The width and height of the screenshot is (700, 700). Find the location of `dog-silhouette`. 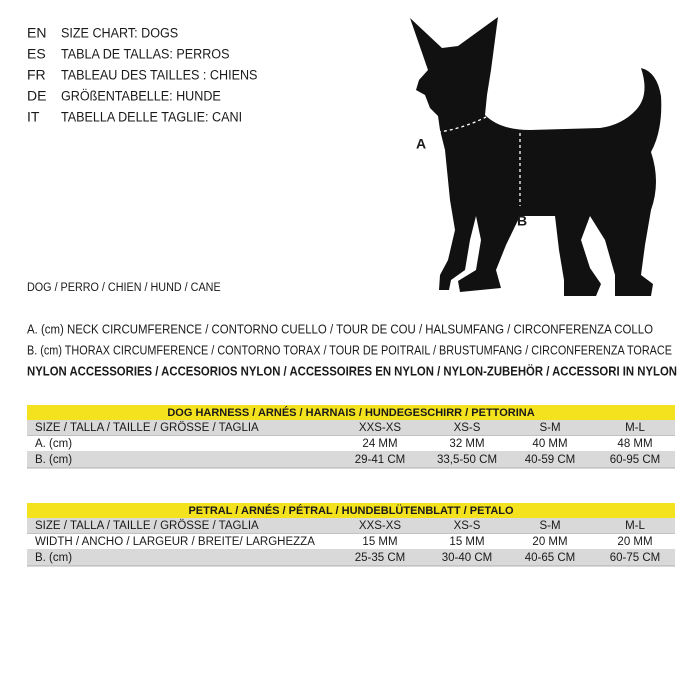

dog-silhouette is located at coordinates (536, 156).